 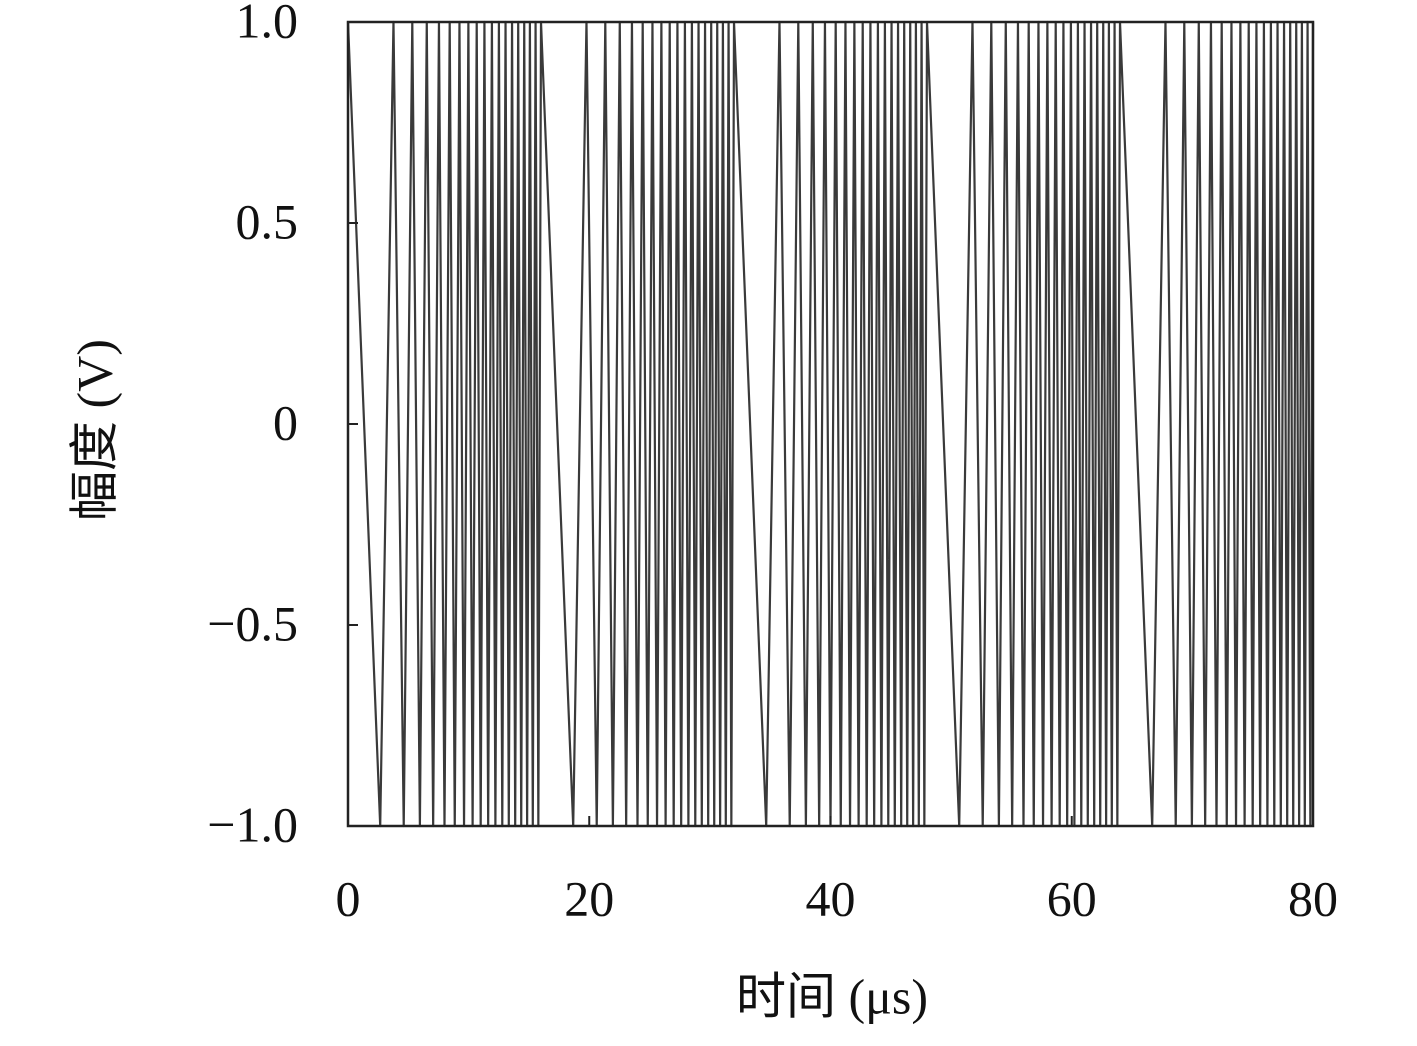 I want to click on x-tick-label: 60, so click(x=1072, y=898).